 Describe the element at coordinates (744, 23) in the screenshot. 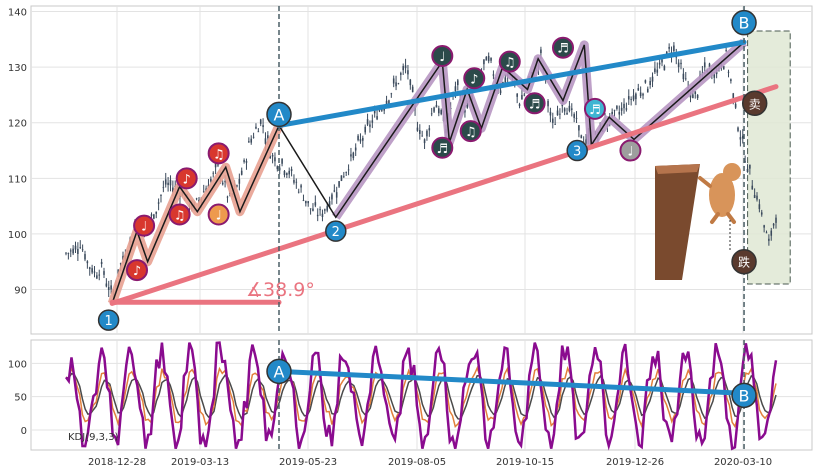

I see `pattern-point-label: B` at that location.